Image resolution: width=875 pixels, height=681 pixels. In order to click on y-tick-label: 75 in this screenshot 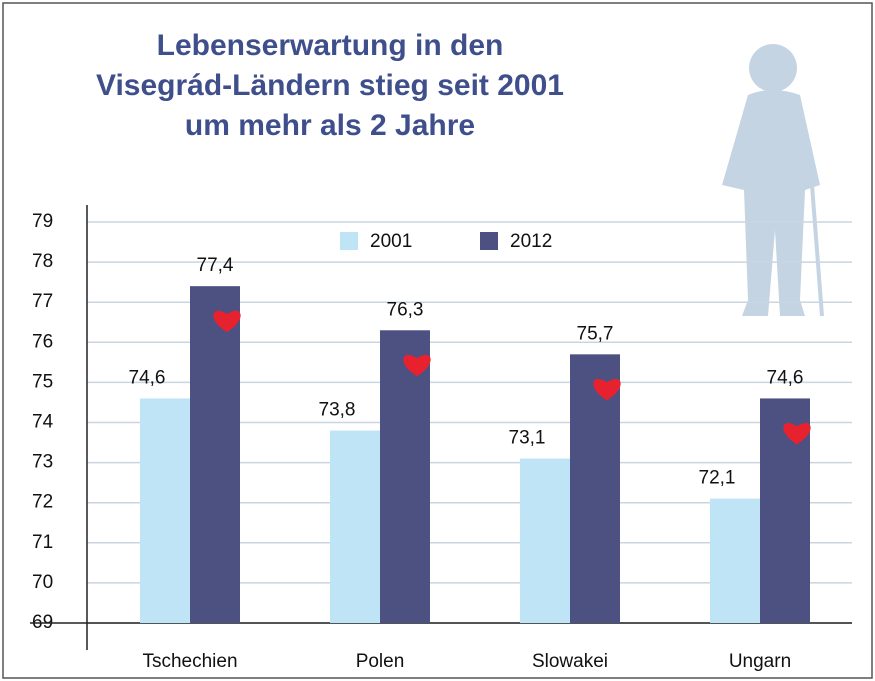, I will do `click(42, 381)`.